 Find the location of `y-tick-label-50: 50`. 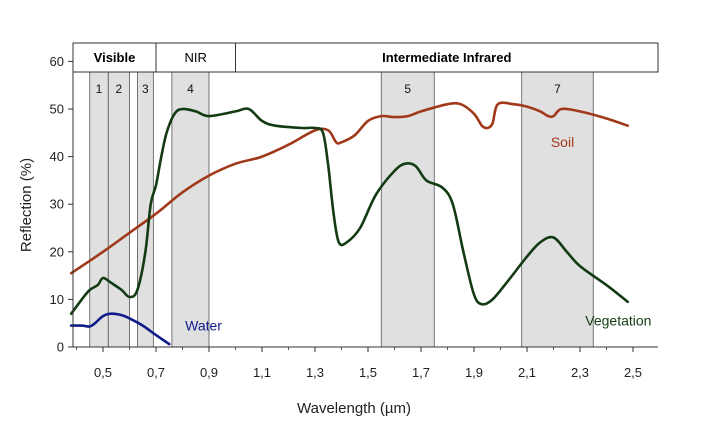

y-tick-label-50: 50 is located at coordinates (57, 109).